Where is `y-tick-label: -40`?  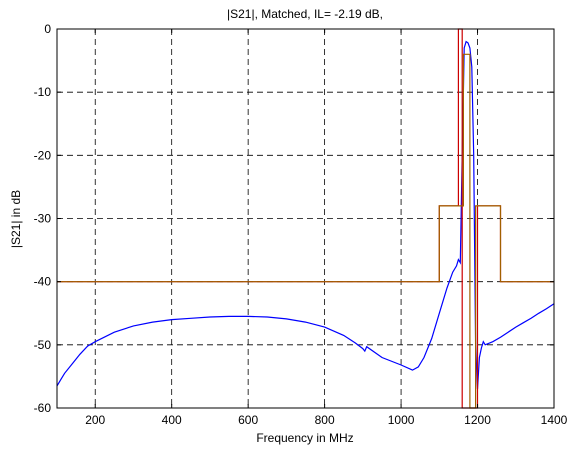
y-tick-label: -40 is located at coordinates (43, 282).